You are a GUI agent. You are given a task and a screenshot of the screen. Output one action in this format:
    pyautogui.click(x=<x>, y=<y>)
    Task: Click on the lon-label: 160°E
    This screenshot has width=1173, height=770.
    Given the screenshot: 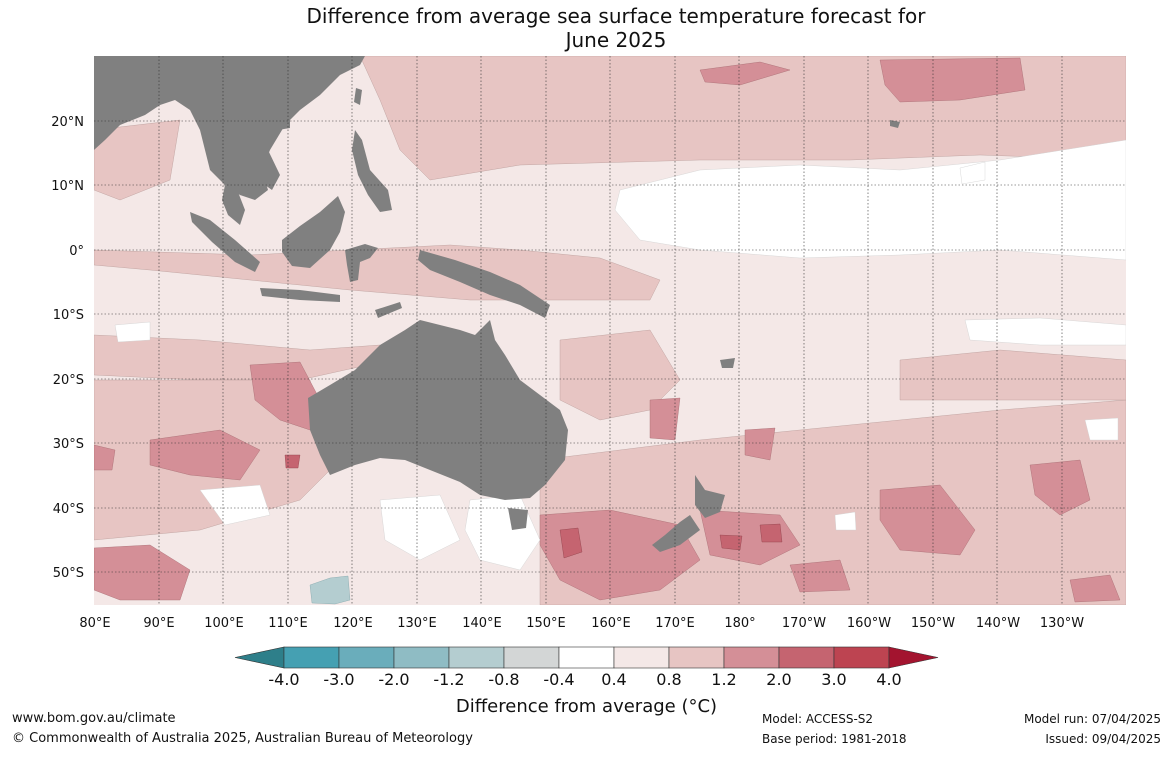 What is the action you would take?
    pyautogui.click(x=611, y=623)
    